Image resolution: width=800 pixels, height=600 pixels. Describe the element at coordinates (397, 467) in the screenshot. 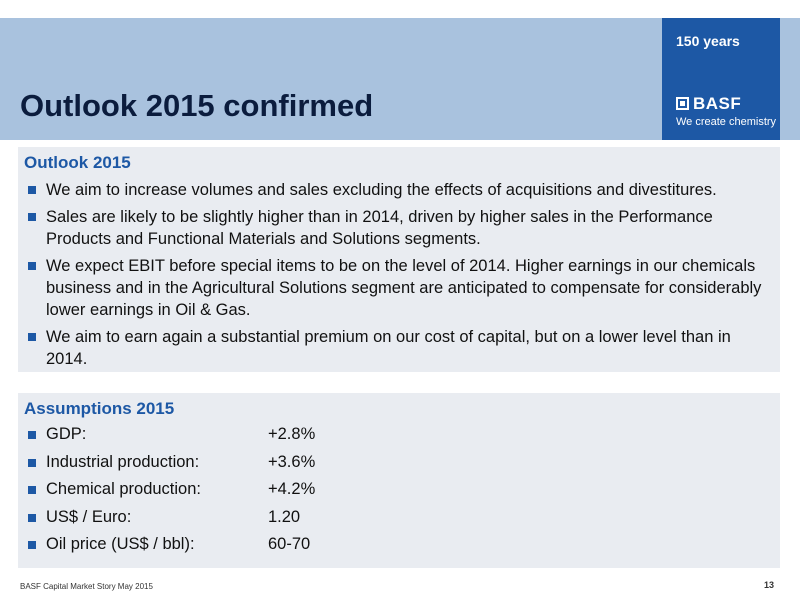

I see `assumption-row: Industrial production: +3.6%` at that location.